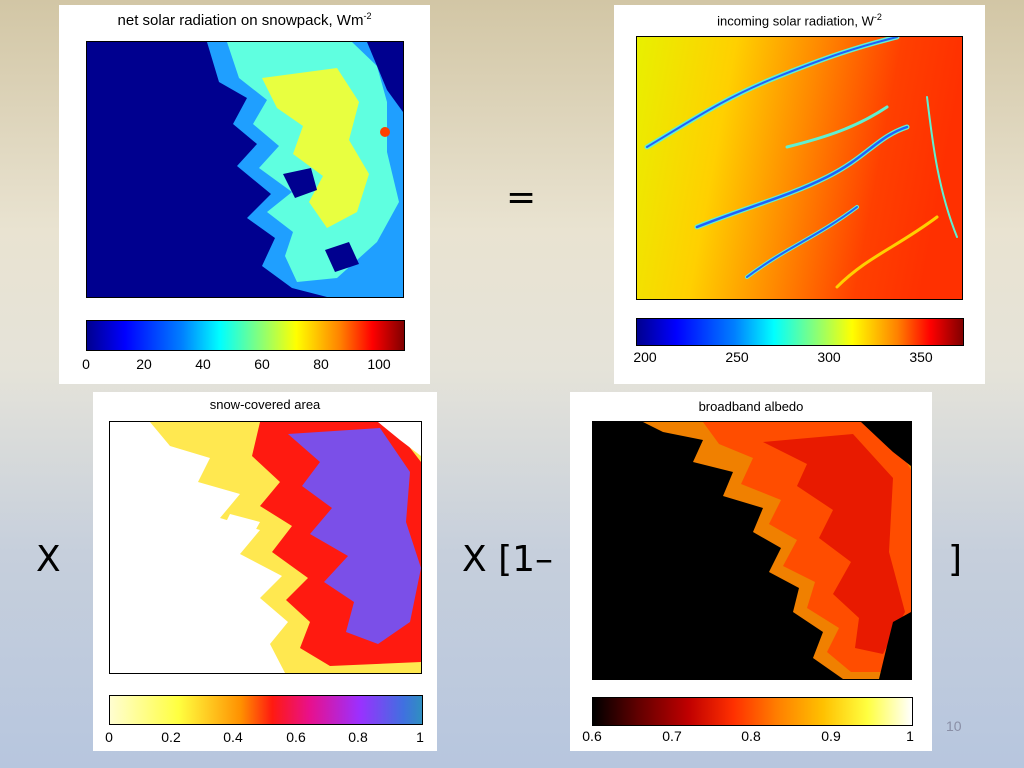 This screenshot has height=768, width=1024. I want to click on tick-label: 20, so click(144, 364).